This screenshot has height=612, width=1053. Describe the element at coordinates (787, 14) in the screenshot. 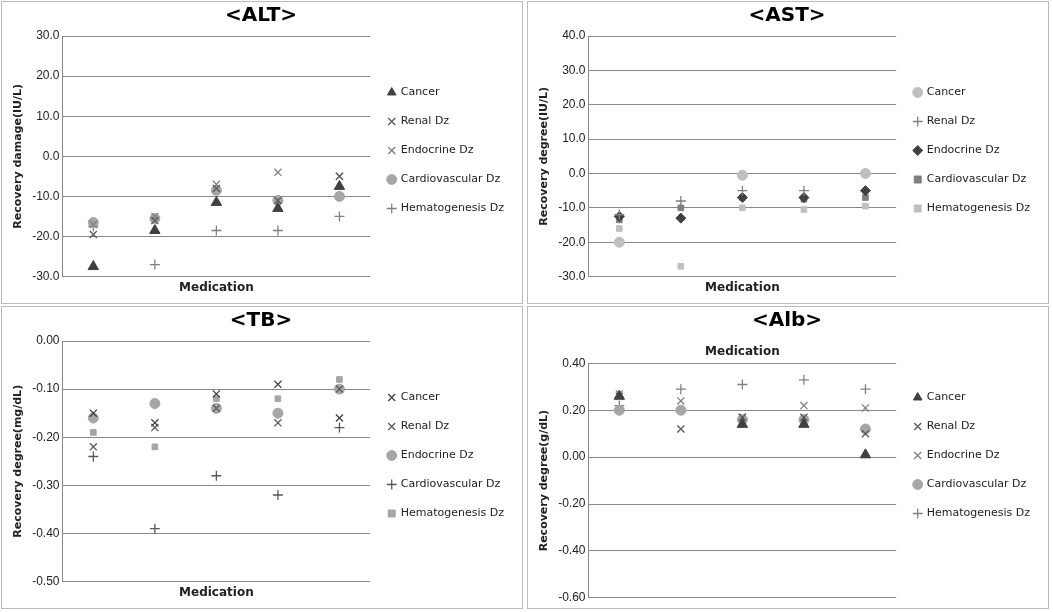

I see `chart-title: <AST>` at that location.